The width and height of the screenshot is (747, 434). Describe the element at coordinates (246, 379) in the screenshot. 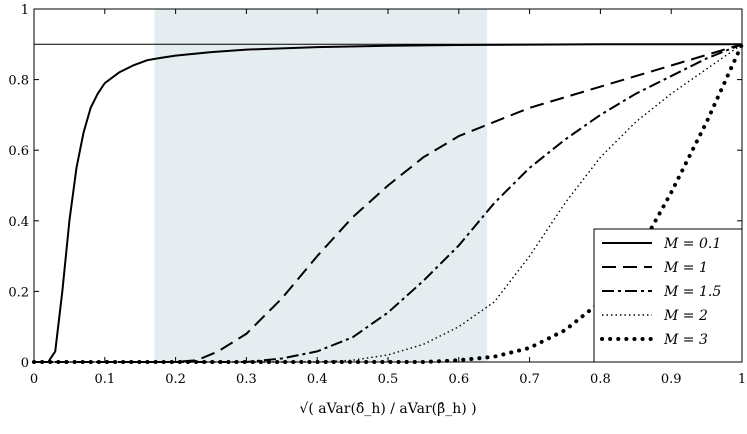

I see `x-tick-label: 0.3` at that location.